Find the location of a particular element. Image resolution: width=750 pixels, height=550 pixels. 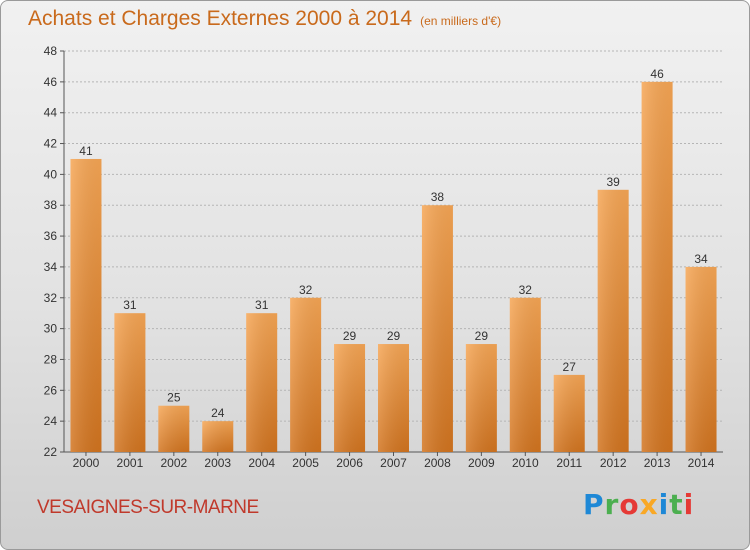

x-tick-label: 2003 is located at coordinates (217, 463).